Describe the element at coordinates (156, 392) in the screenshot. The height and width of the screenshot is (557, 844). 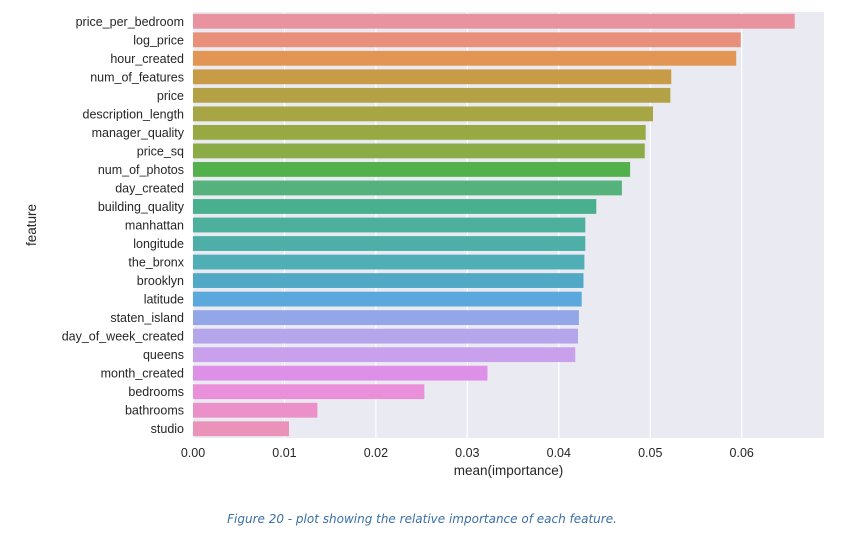
I see `y-tick-label: bedrooms` at that location.